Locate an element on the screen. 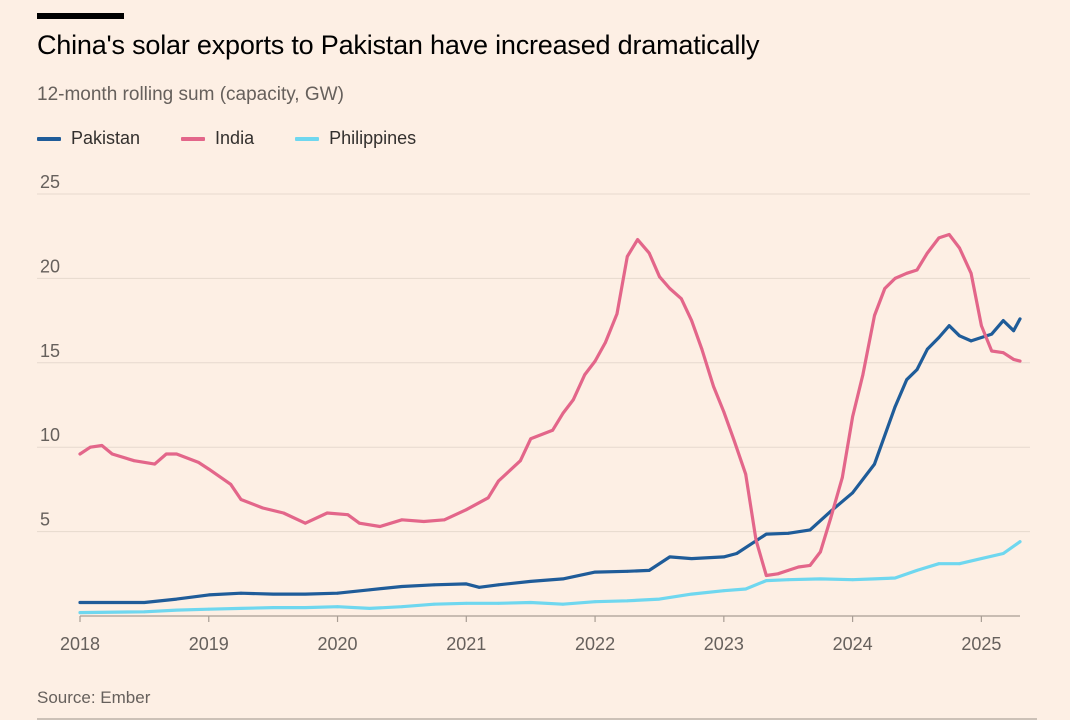  y-axis-ticks: 5 10 15 20 25 is located at coordinates (50, 351).